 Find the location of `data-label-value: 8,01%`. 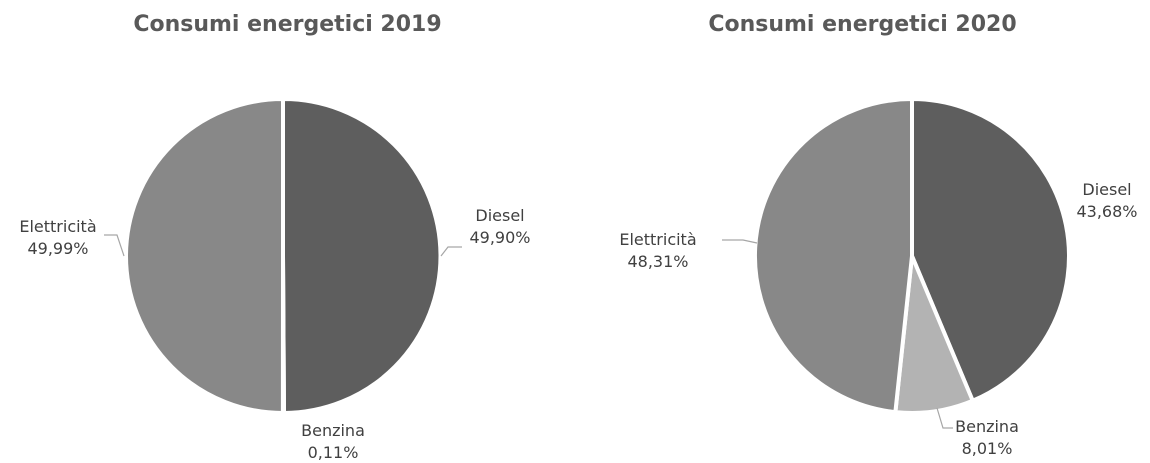

data-label-value: 8,01% is located at coordinates (987, 448).